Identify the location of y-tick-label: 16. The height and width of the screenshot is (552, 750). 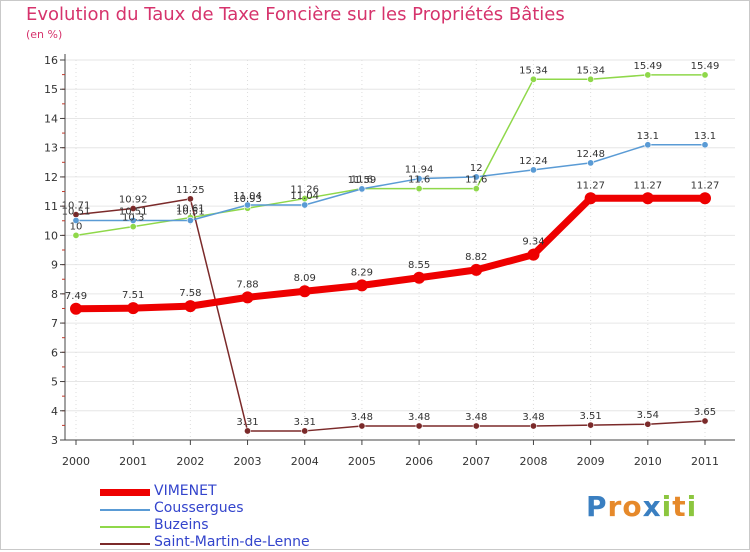
(51, 60).